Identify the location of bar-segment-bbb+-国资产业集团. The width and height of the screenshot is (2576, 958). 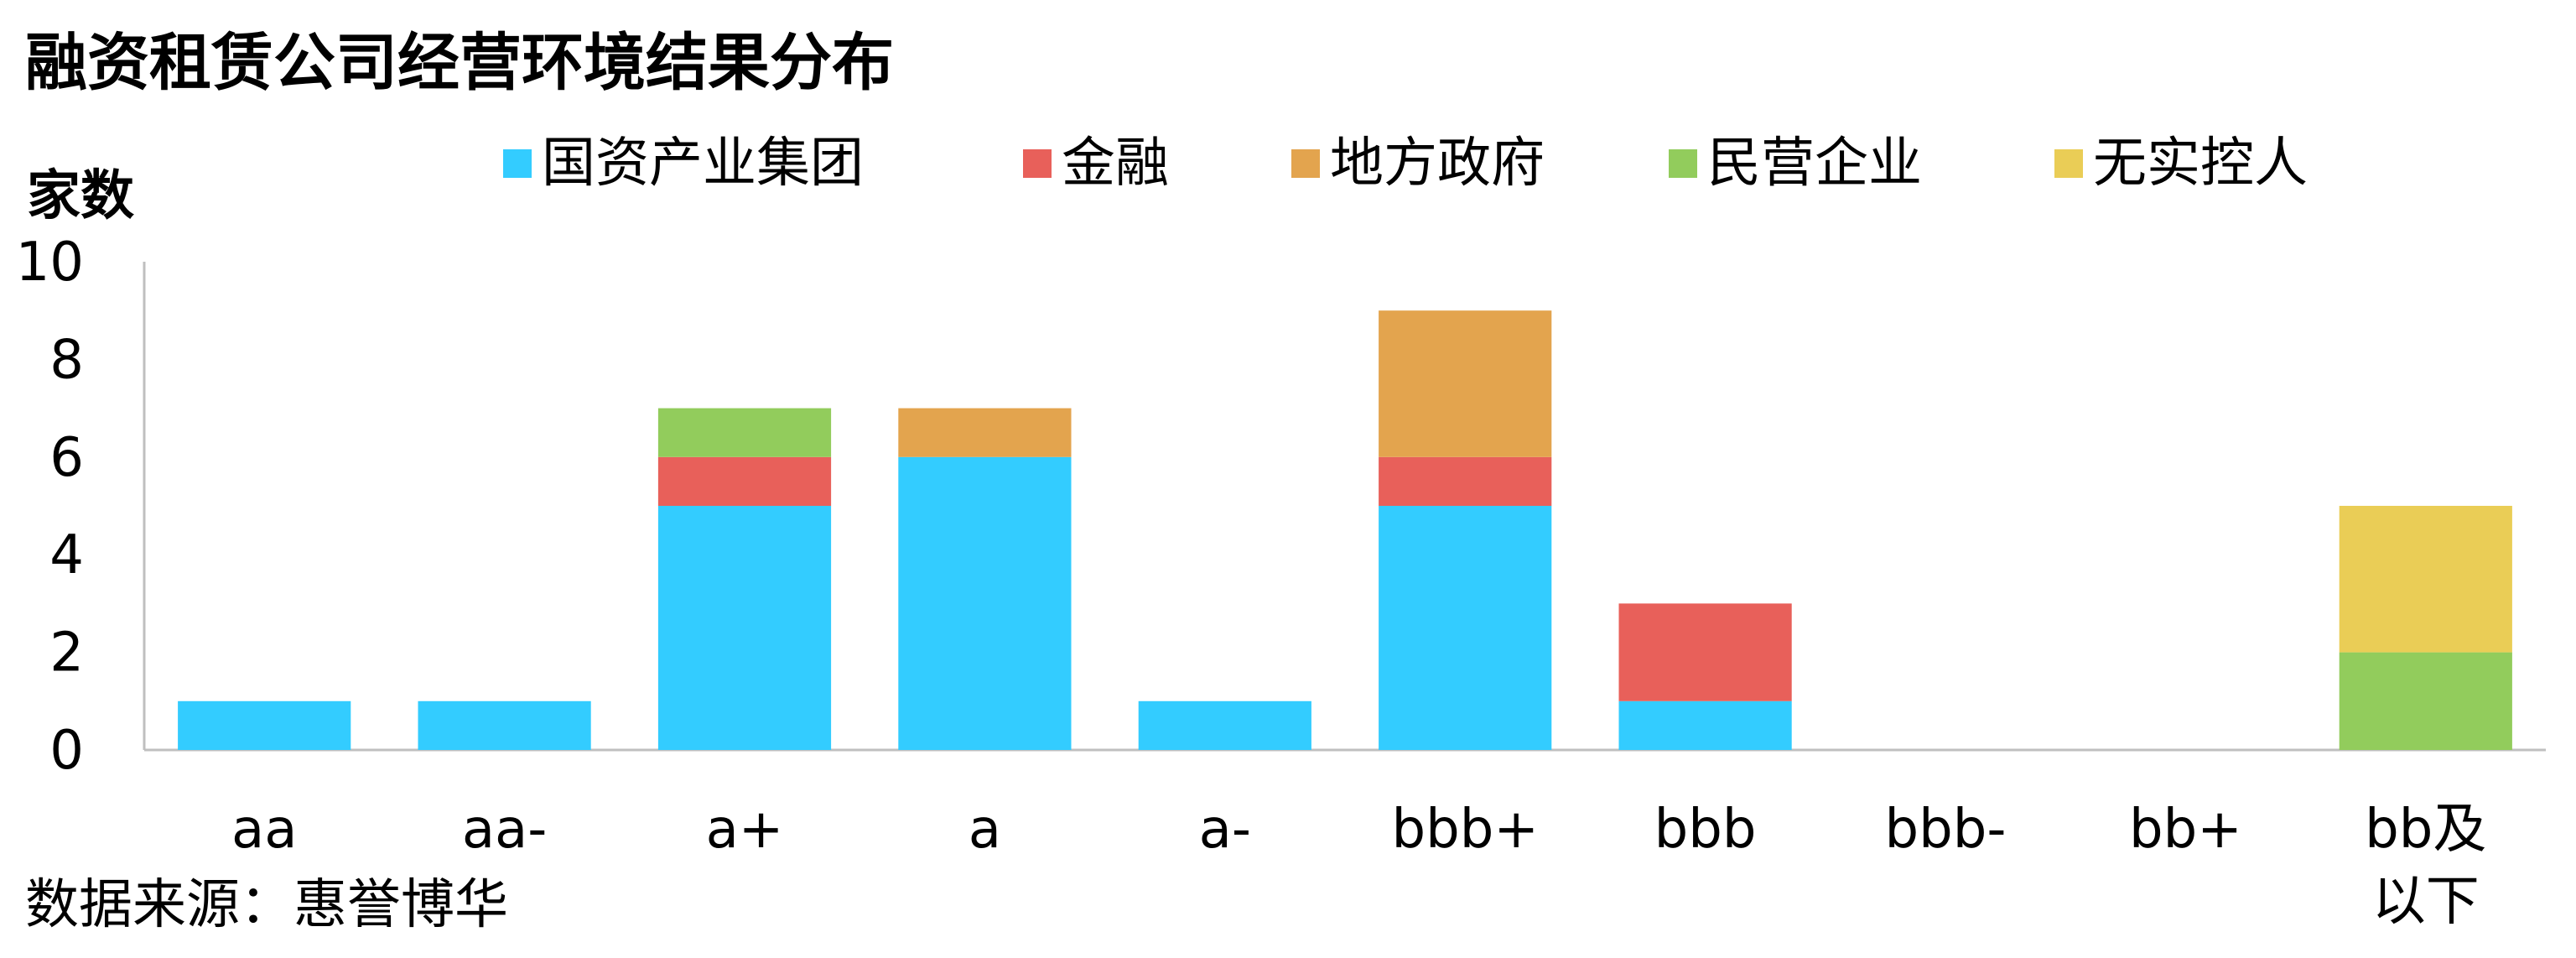
(1465, 628).